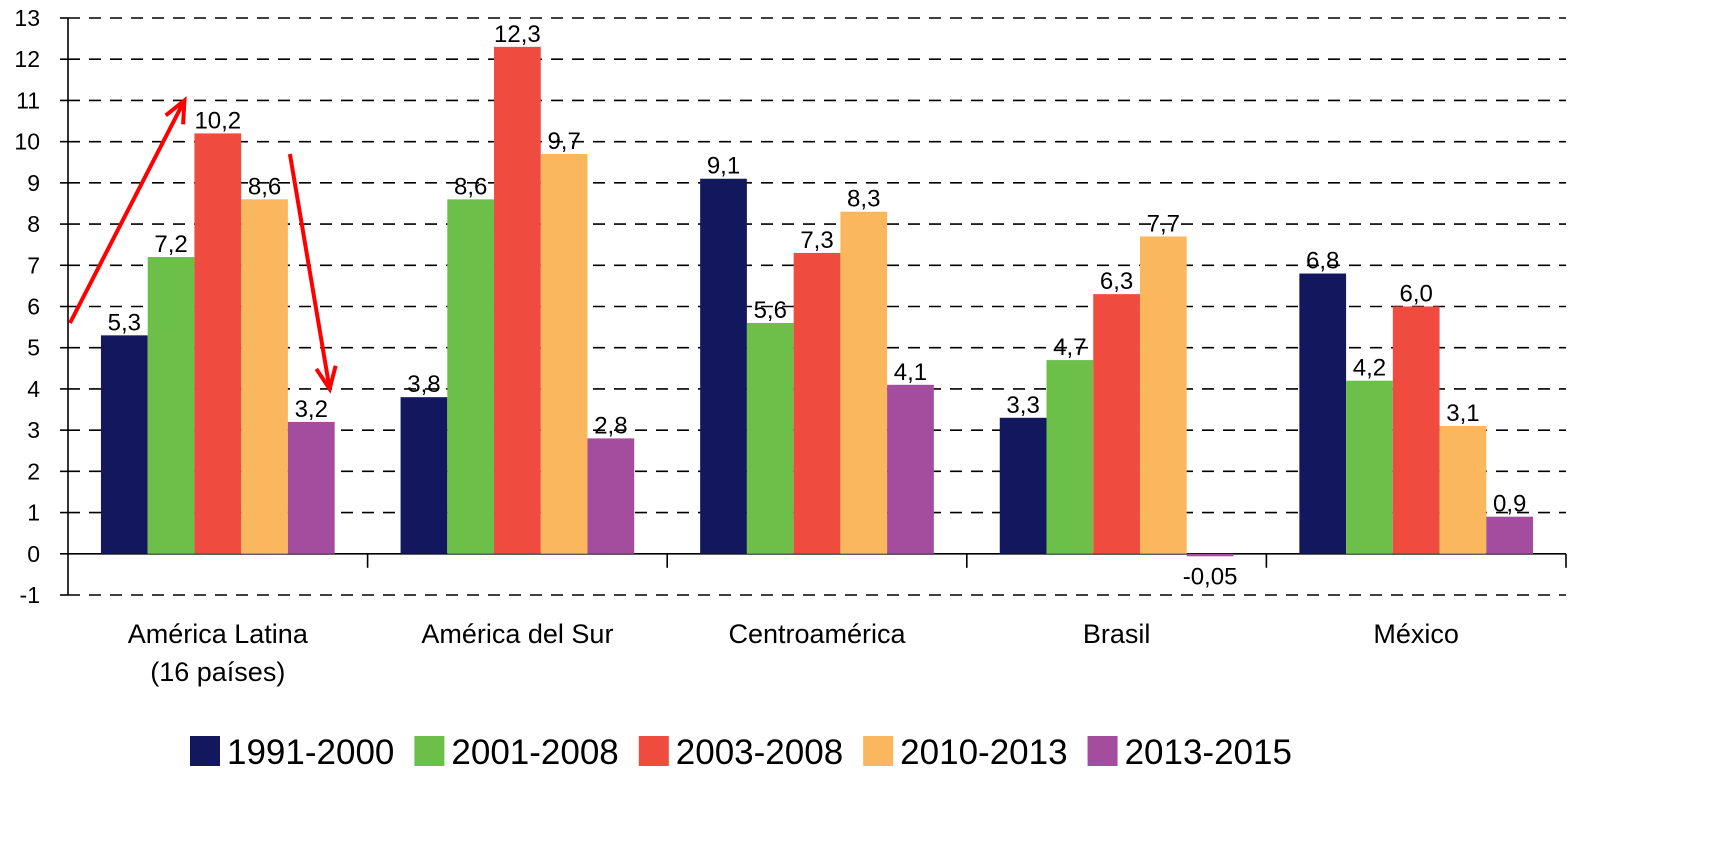 The width and height of the screenshot is (1721, 843). I want to click on data-label: 3,3, so click(1022, 405).